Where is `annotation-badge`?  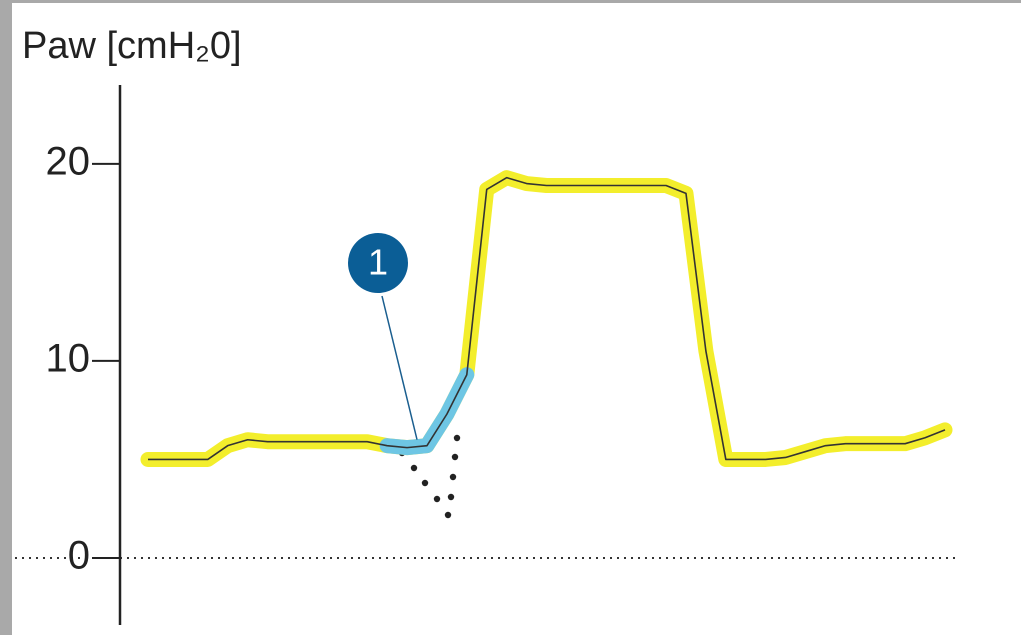
annotation-badge is located at coordinates (378, 263).